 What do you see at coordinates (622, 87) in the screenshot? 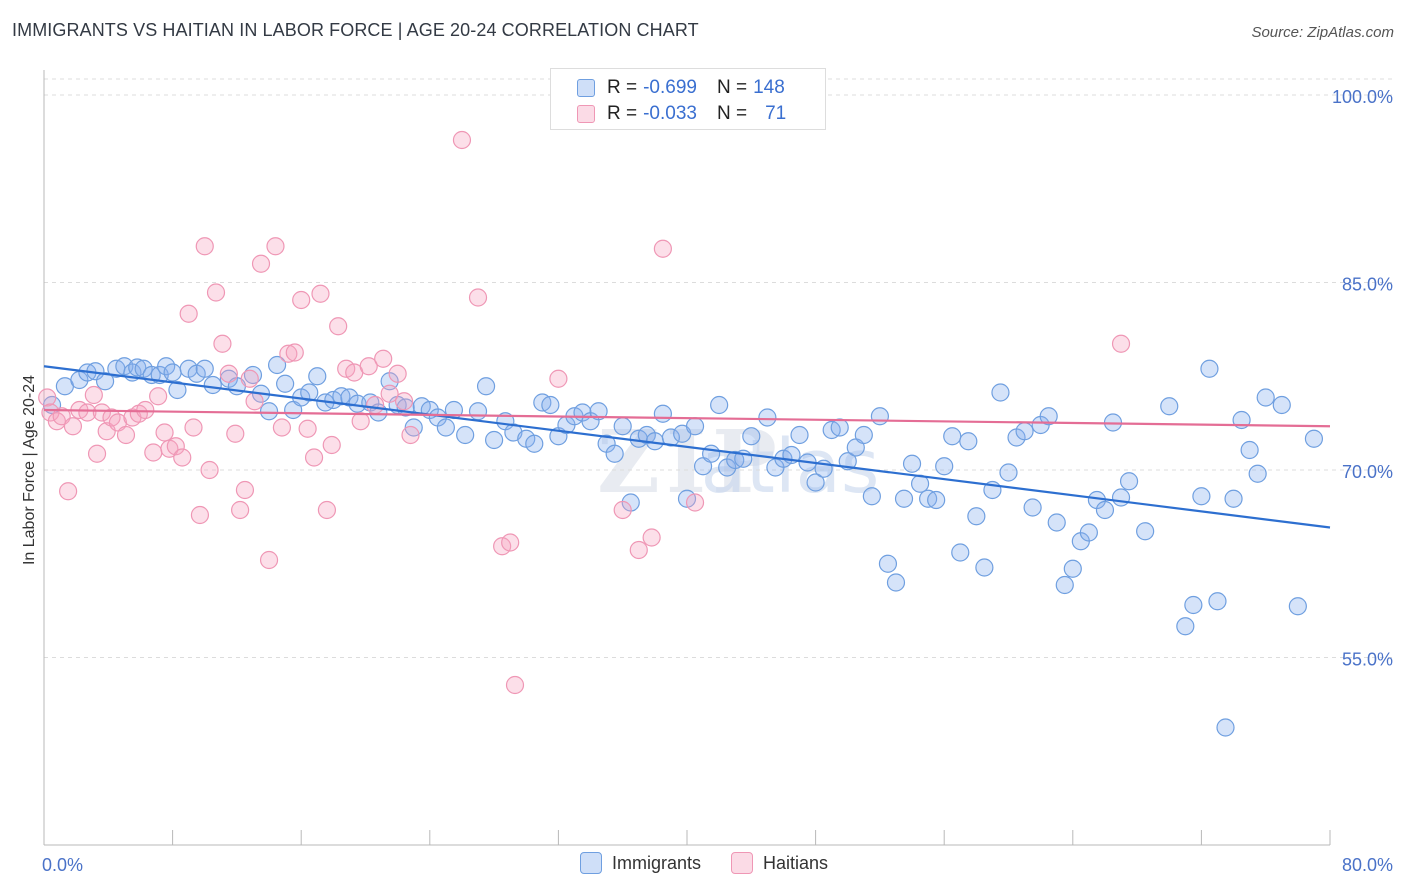
I see `r-label: R =` at bounding box center [622, 87].